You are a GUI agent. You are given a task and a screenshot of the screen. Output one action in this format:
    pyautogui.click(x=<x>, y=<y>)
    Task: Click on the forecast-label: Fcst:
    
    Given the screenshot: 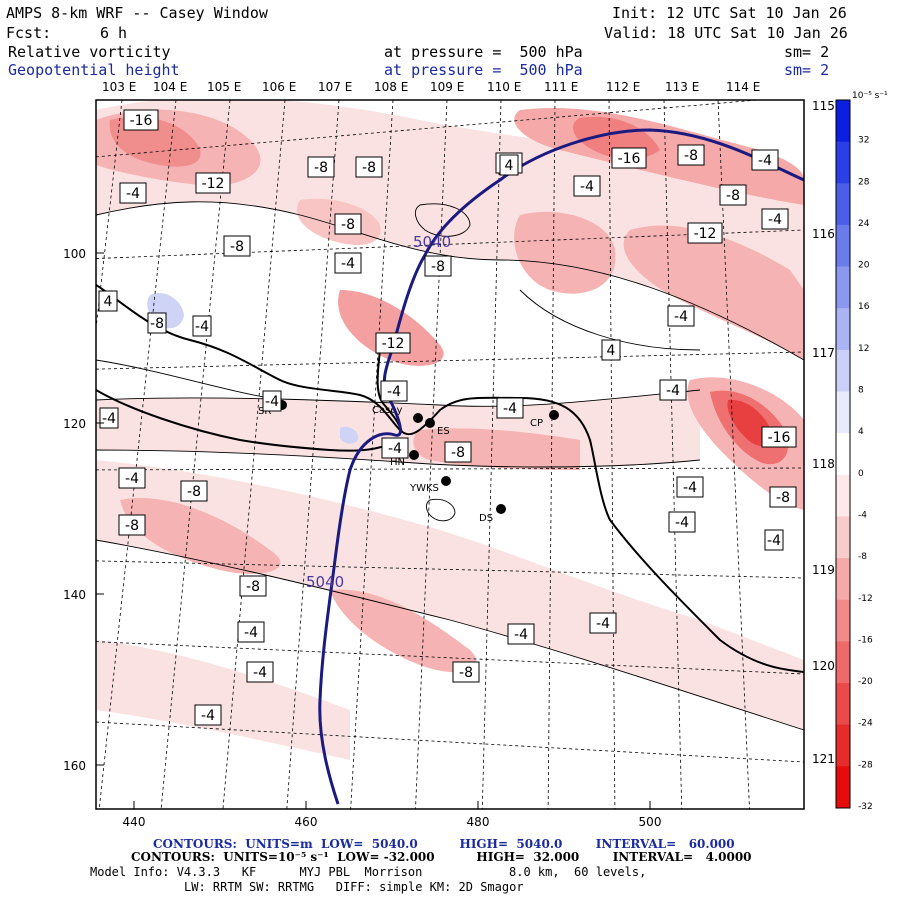 What is the action you would take?
    pyautogui.click(x=29, y=33)
    